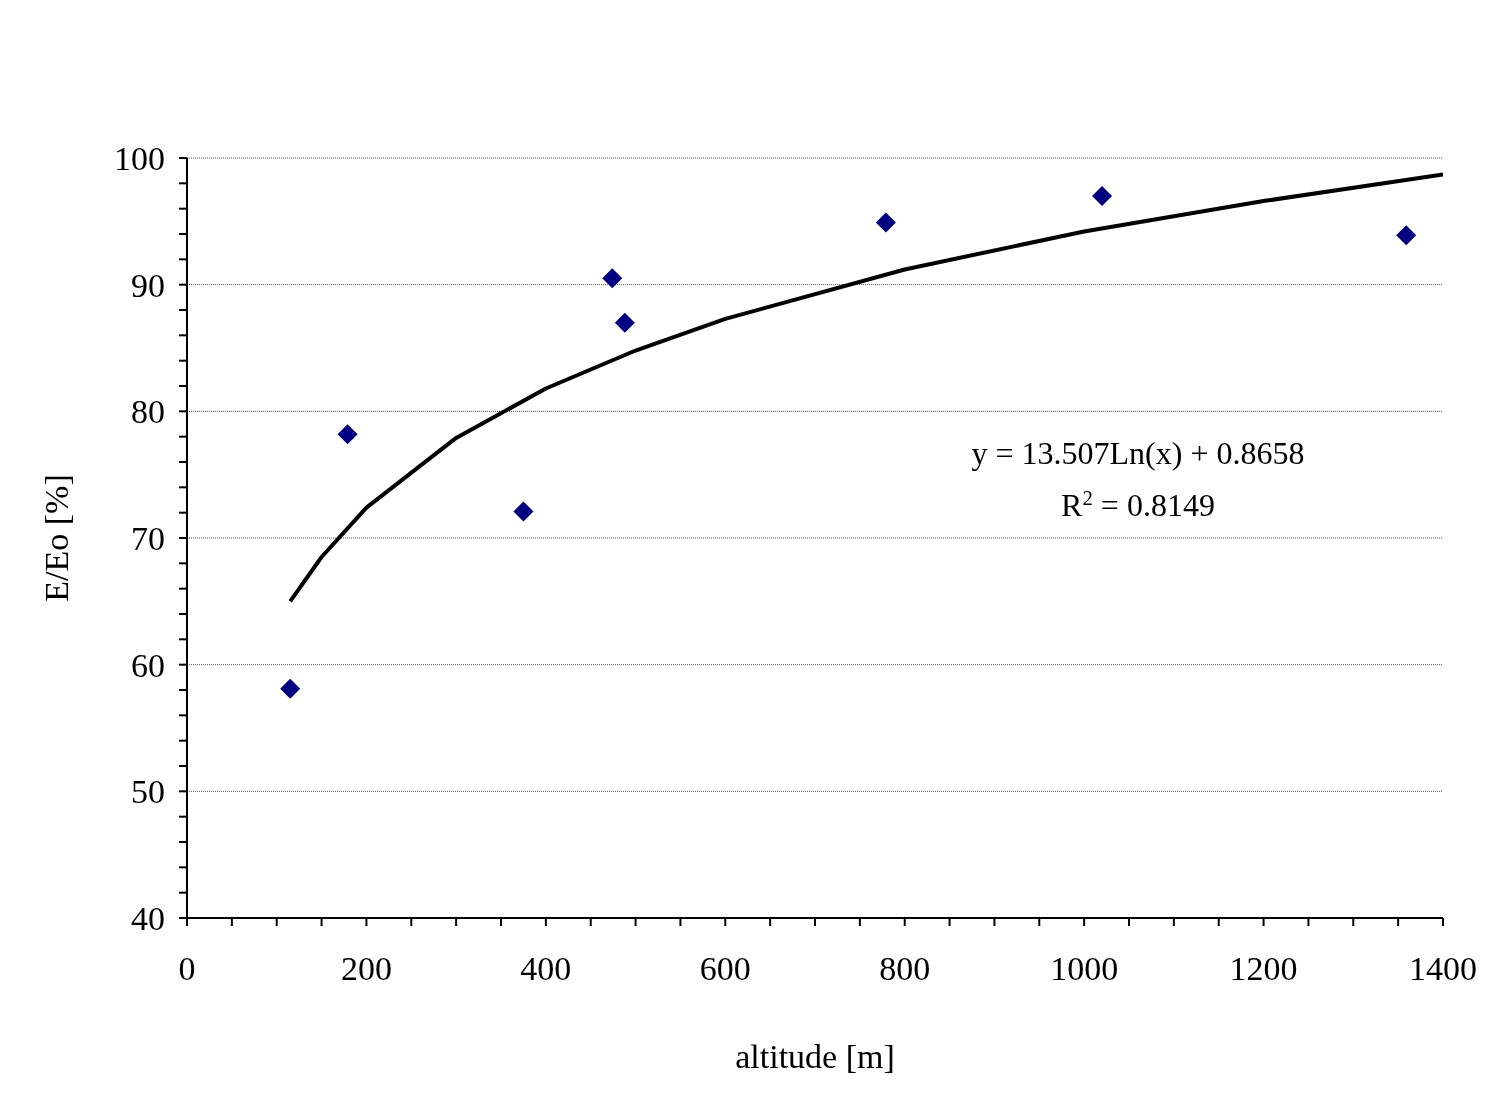 This screenshot has width=1509, height=1111. Describe the element at coordinates (139, 159) in the screenshot. I see `y-tick-label: 100` at that location.